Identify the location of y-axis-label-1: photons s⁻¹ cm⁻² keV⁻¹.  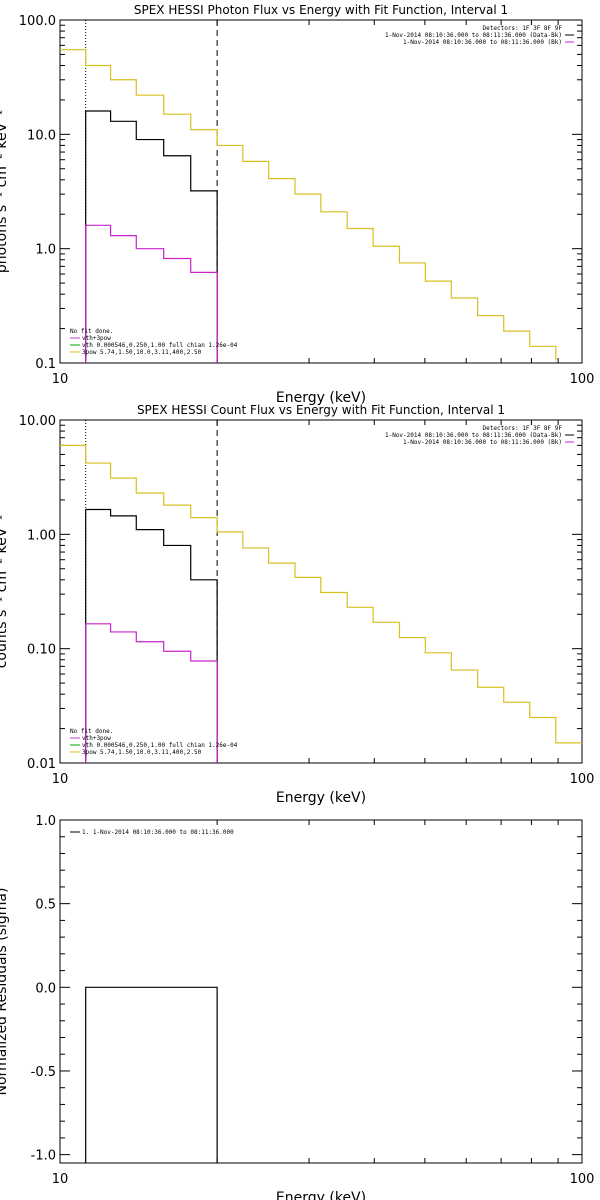
(5, 191).